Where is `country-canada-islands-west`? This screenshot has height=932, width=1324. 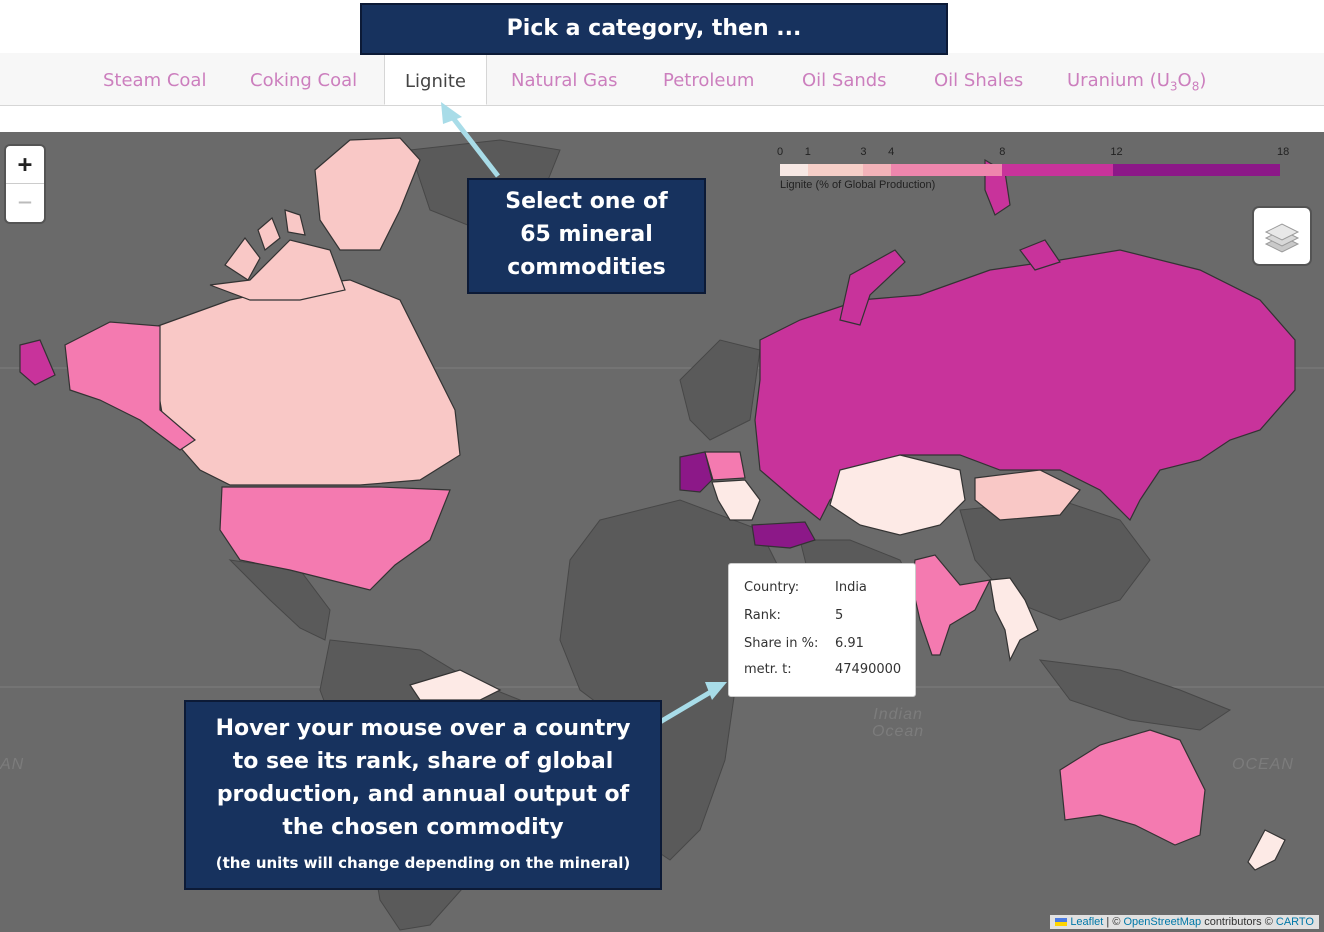
country-canada-islands-west is located at coordinates (265, 245).